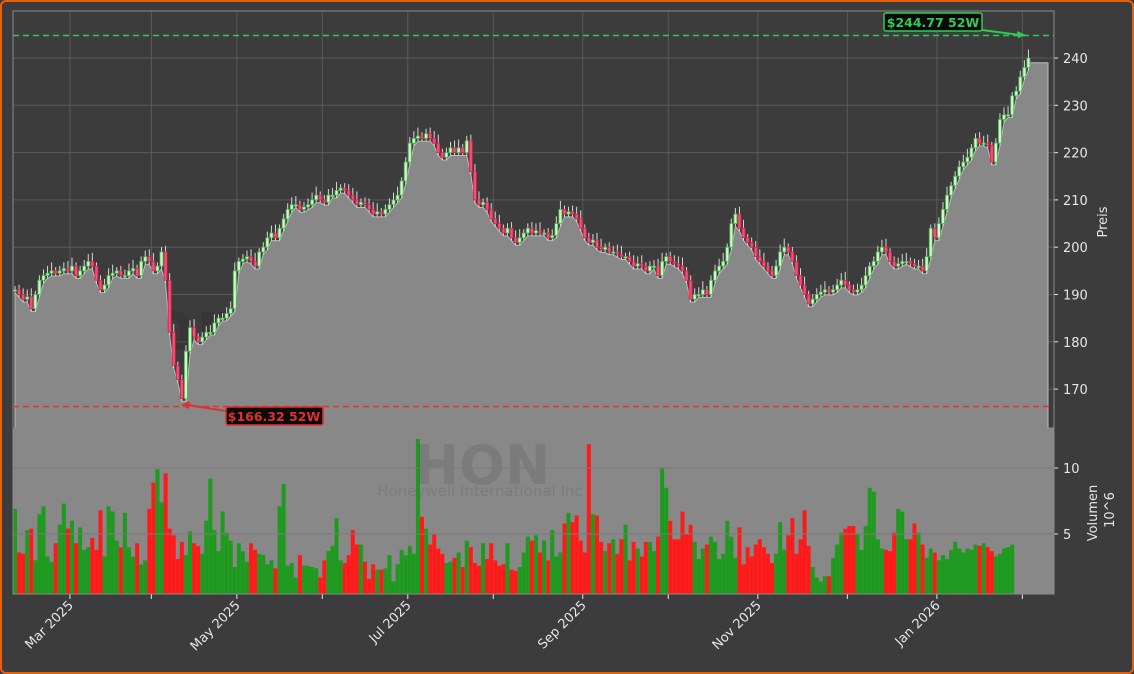 The image size is (1134, 674). What do you see at coordinates (1067, 535) in the screenshot?
I see `volume-tick-label: 5` at bounding box center [1067, 535].